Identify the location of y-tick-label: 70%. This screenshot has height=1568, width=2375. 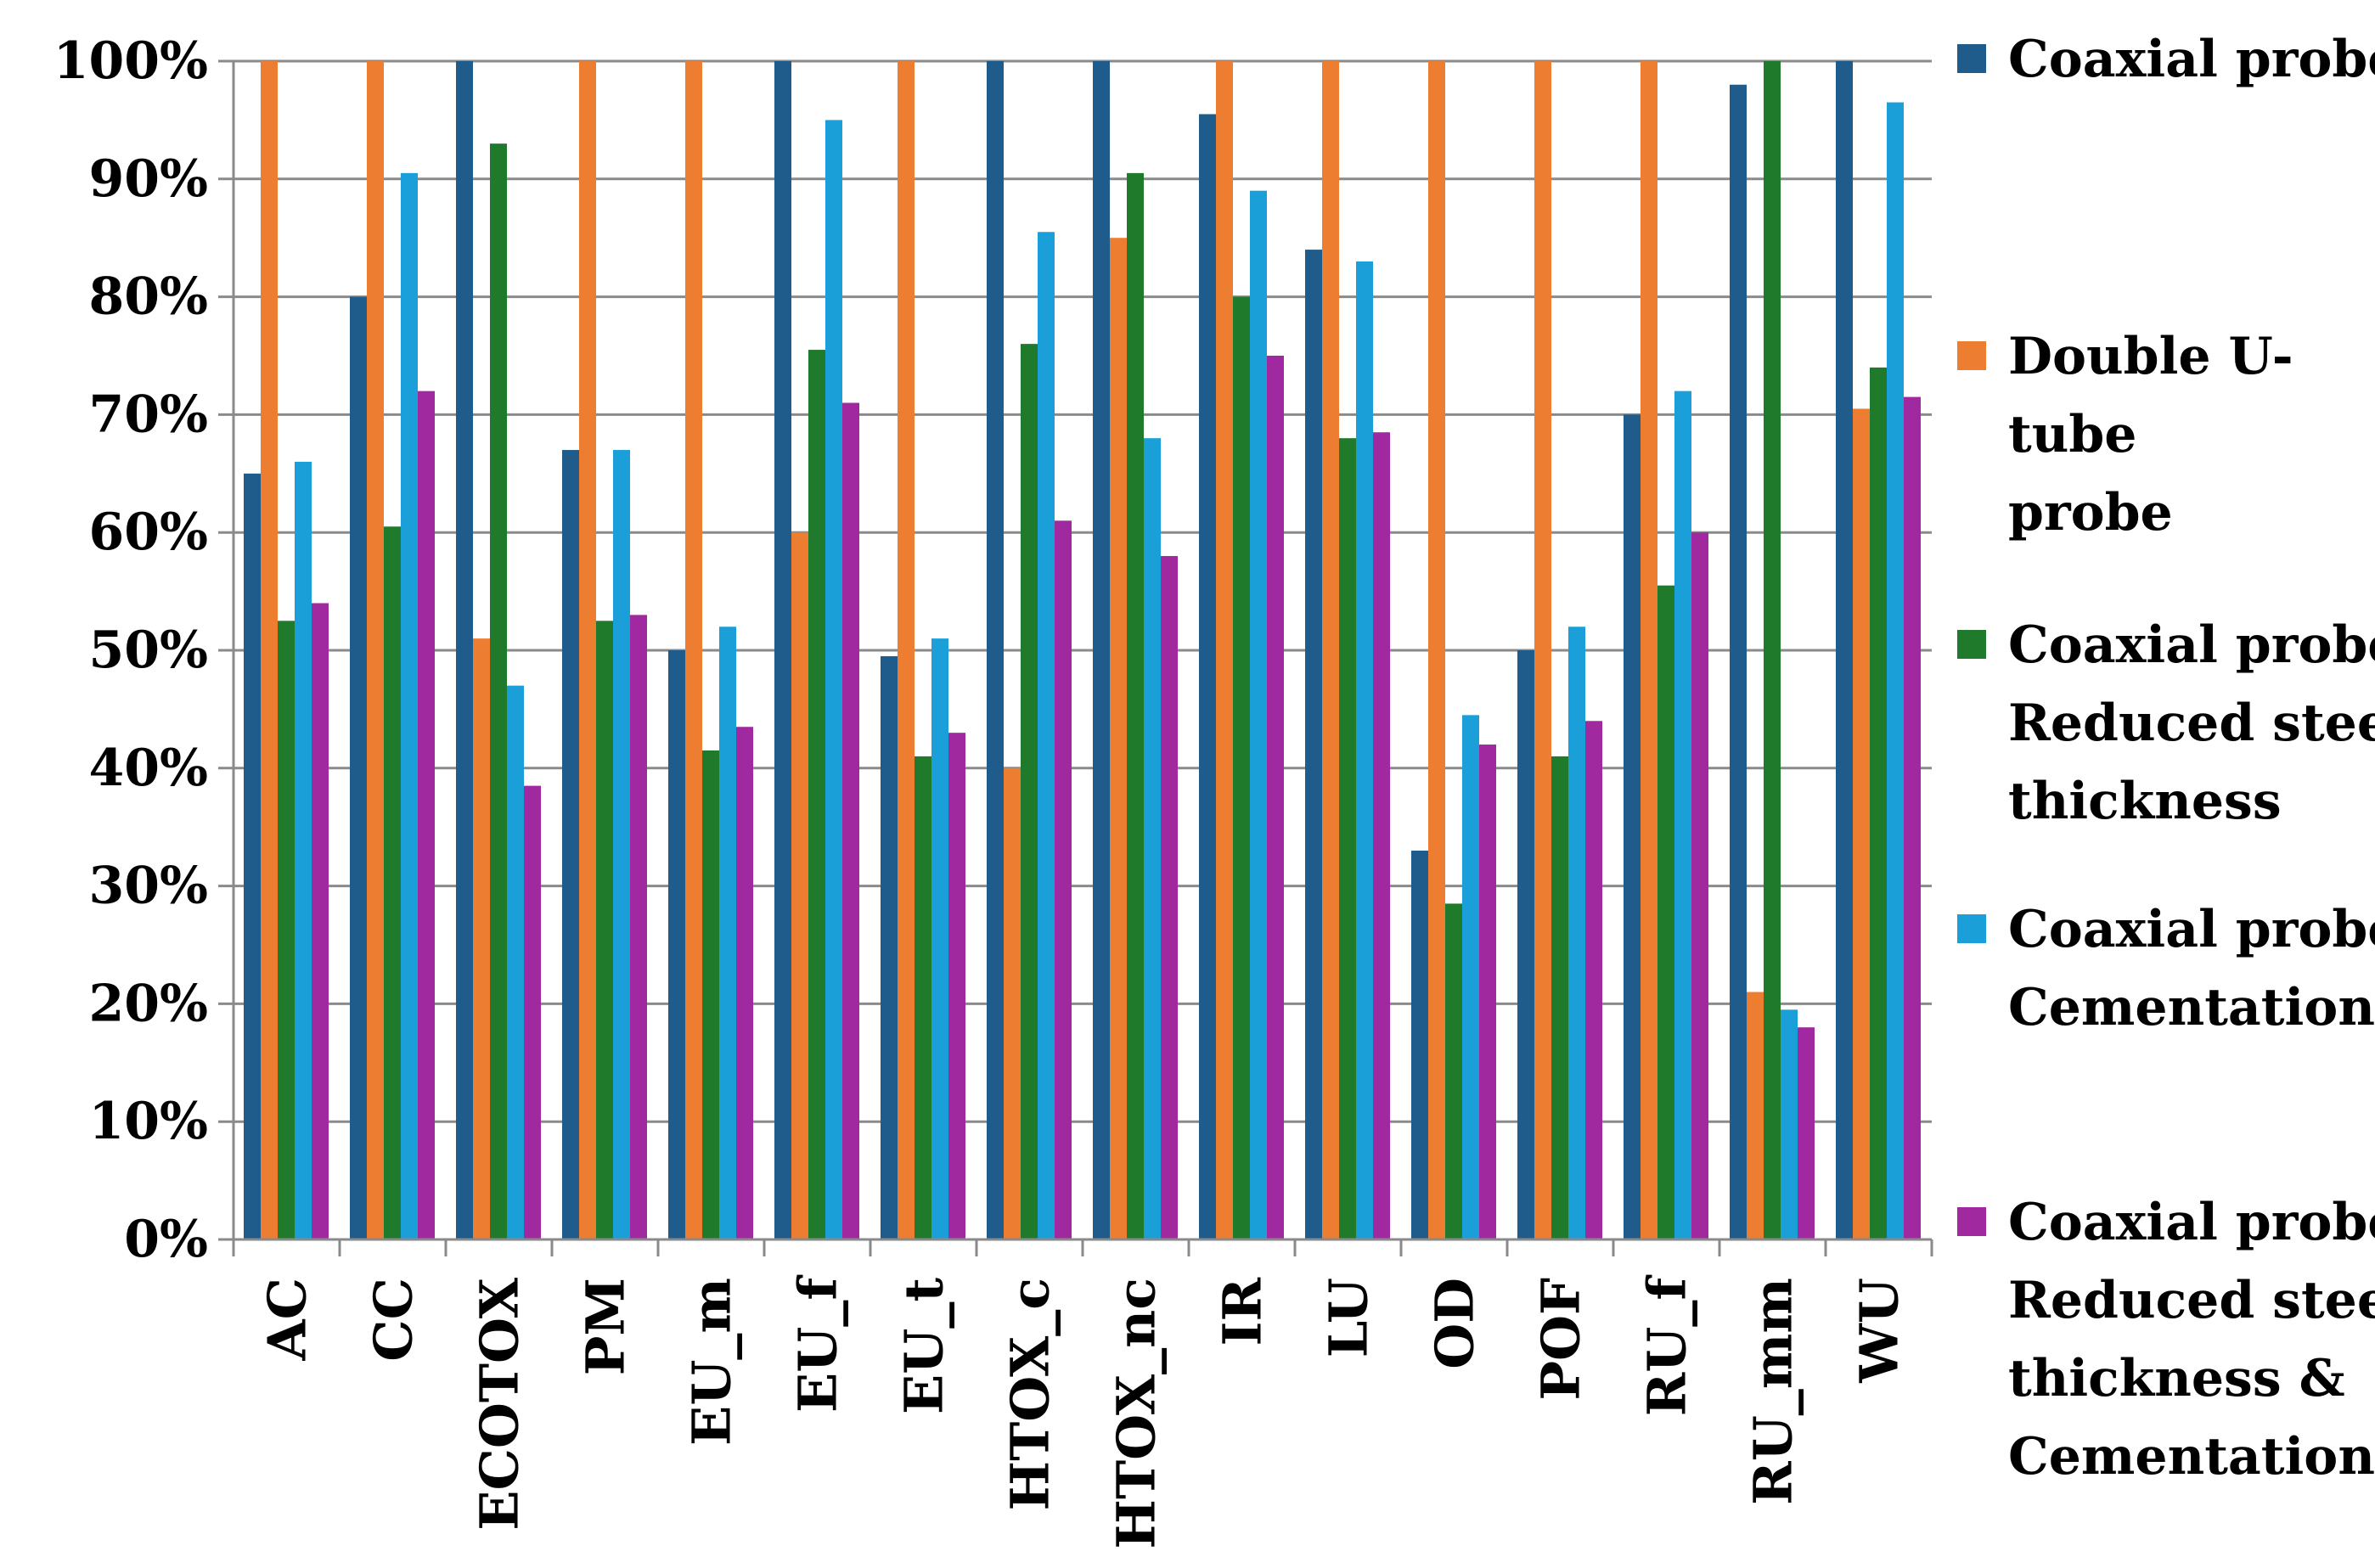
(148, 414).